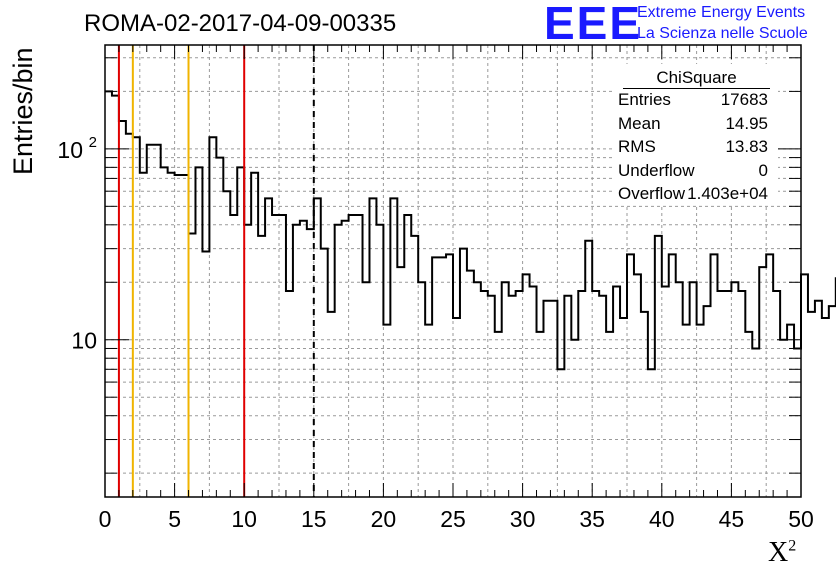  Describe the element at coordinates (695, 101) in the screenshot. I see `stats-row: Entries 17683` at that location.